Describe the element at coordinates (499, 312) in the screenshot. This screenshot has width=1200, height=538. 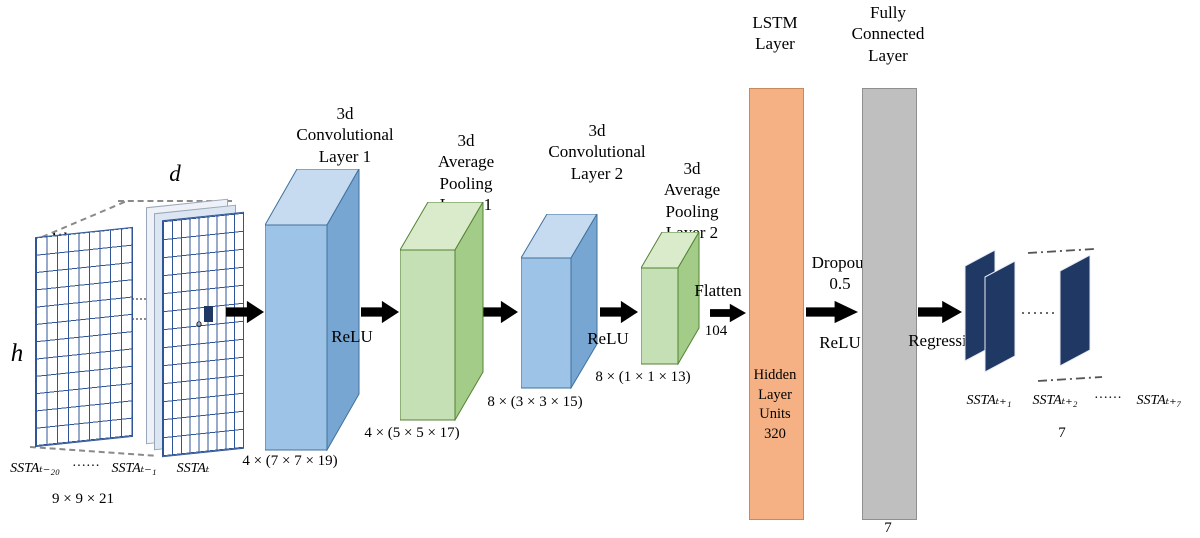
I see `arrow-pool1-to-conv2` at that location.